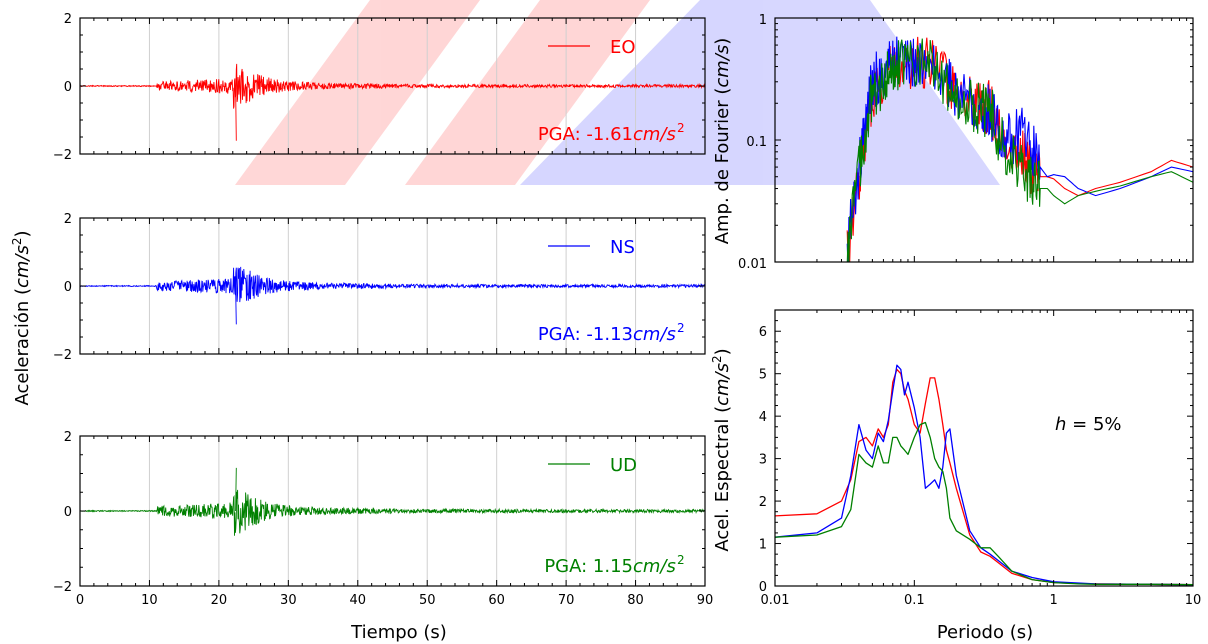 The image size is (1208, 644). I want to click on y-tick-label: 3, so click(763, 460).